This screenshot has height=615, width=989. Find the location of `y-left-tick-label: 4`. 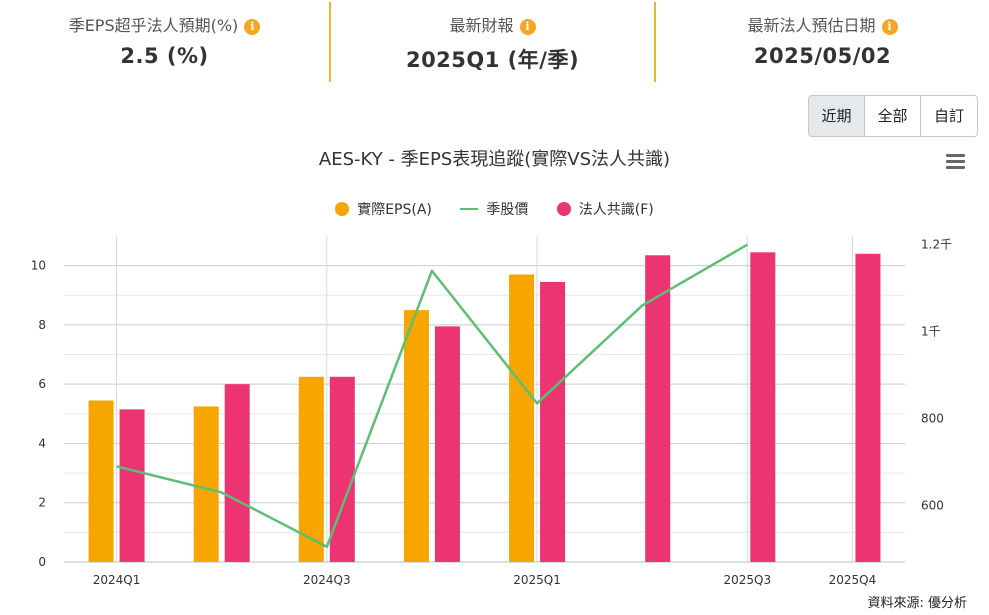

y-left-tick-label: 4 is located at coordinates (42, 443).